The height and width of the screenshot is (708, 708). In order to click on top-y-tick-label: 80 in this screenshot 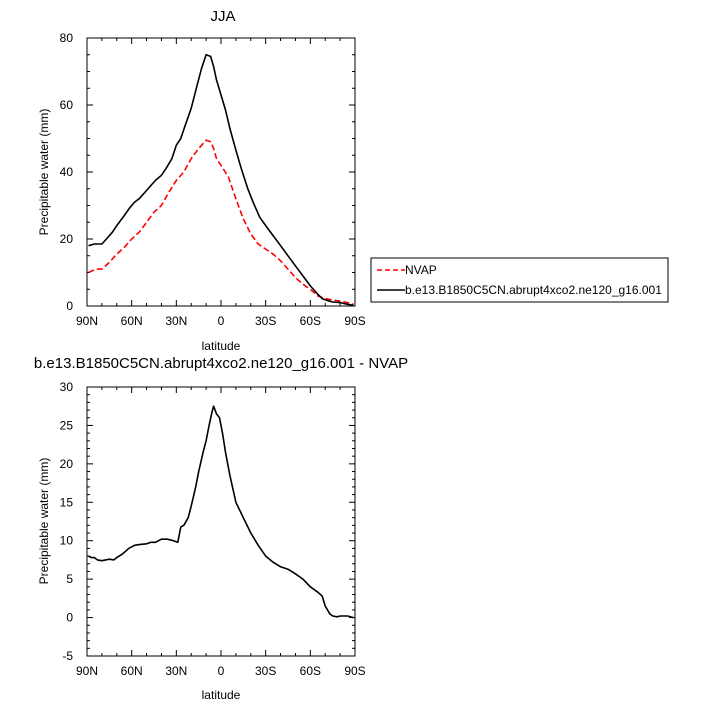, I will do `click(67, 38)`.